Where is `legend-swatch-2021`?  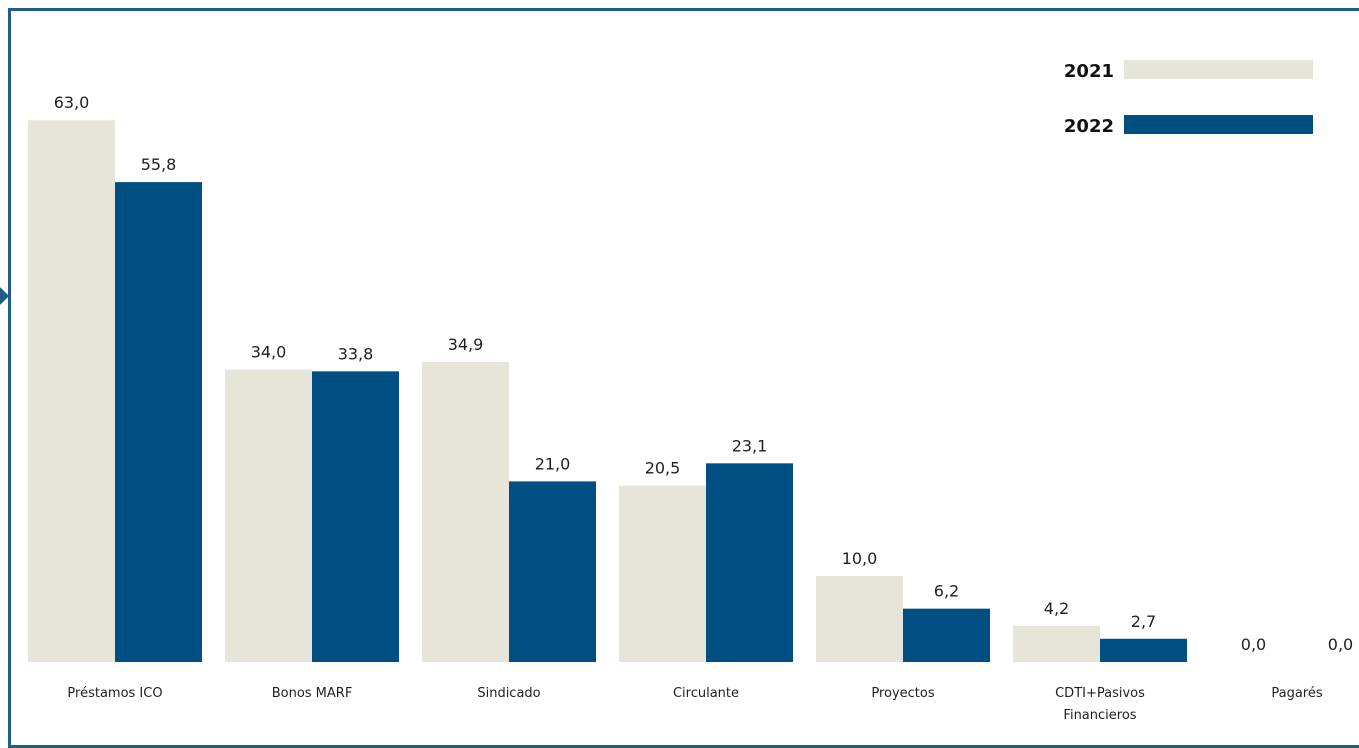 legend-swatch-2021 is located at coordinates (1218, 69).